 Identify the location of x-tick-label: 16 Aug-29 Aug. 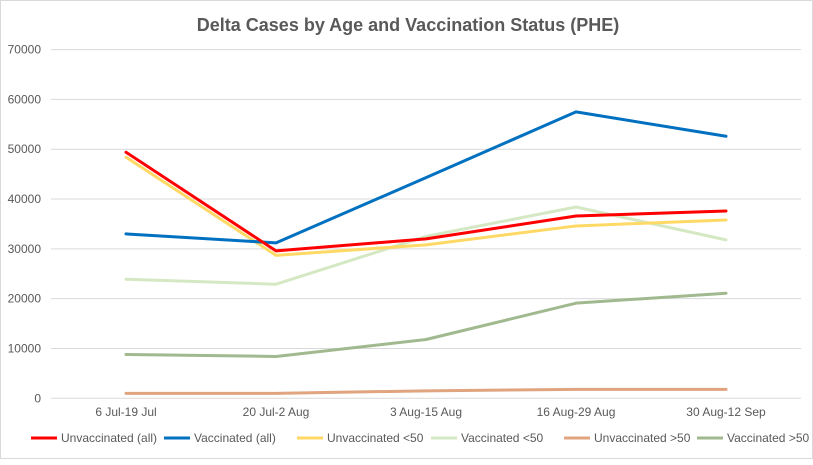
(576, 412).